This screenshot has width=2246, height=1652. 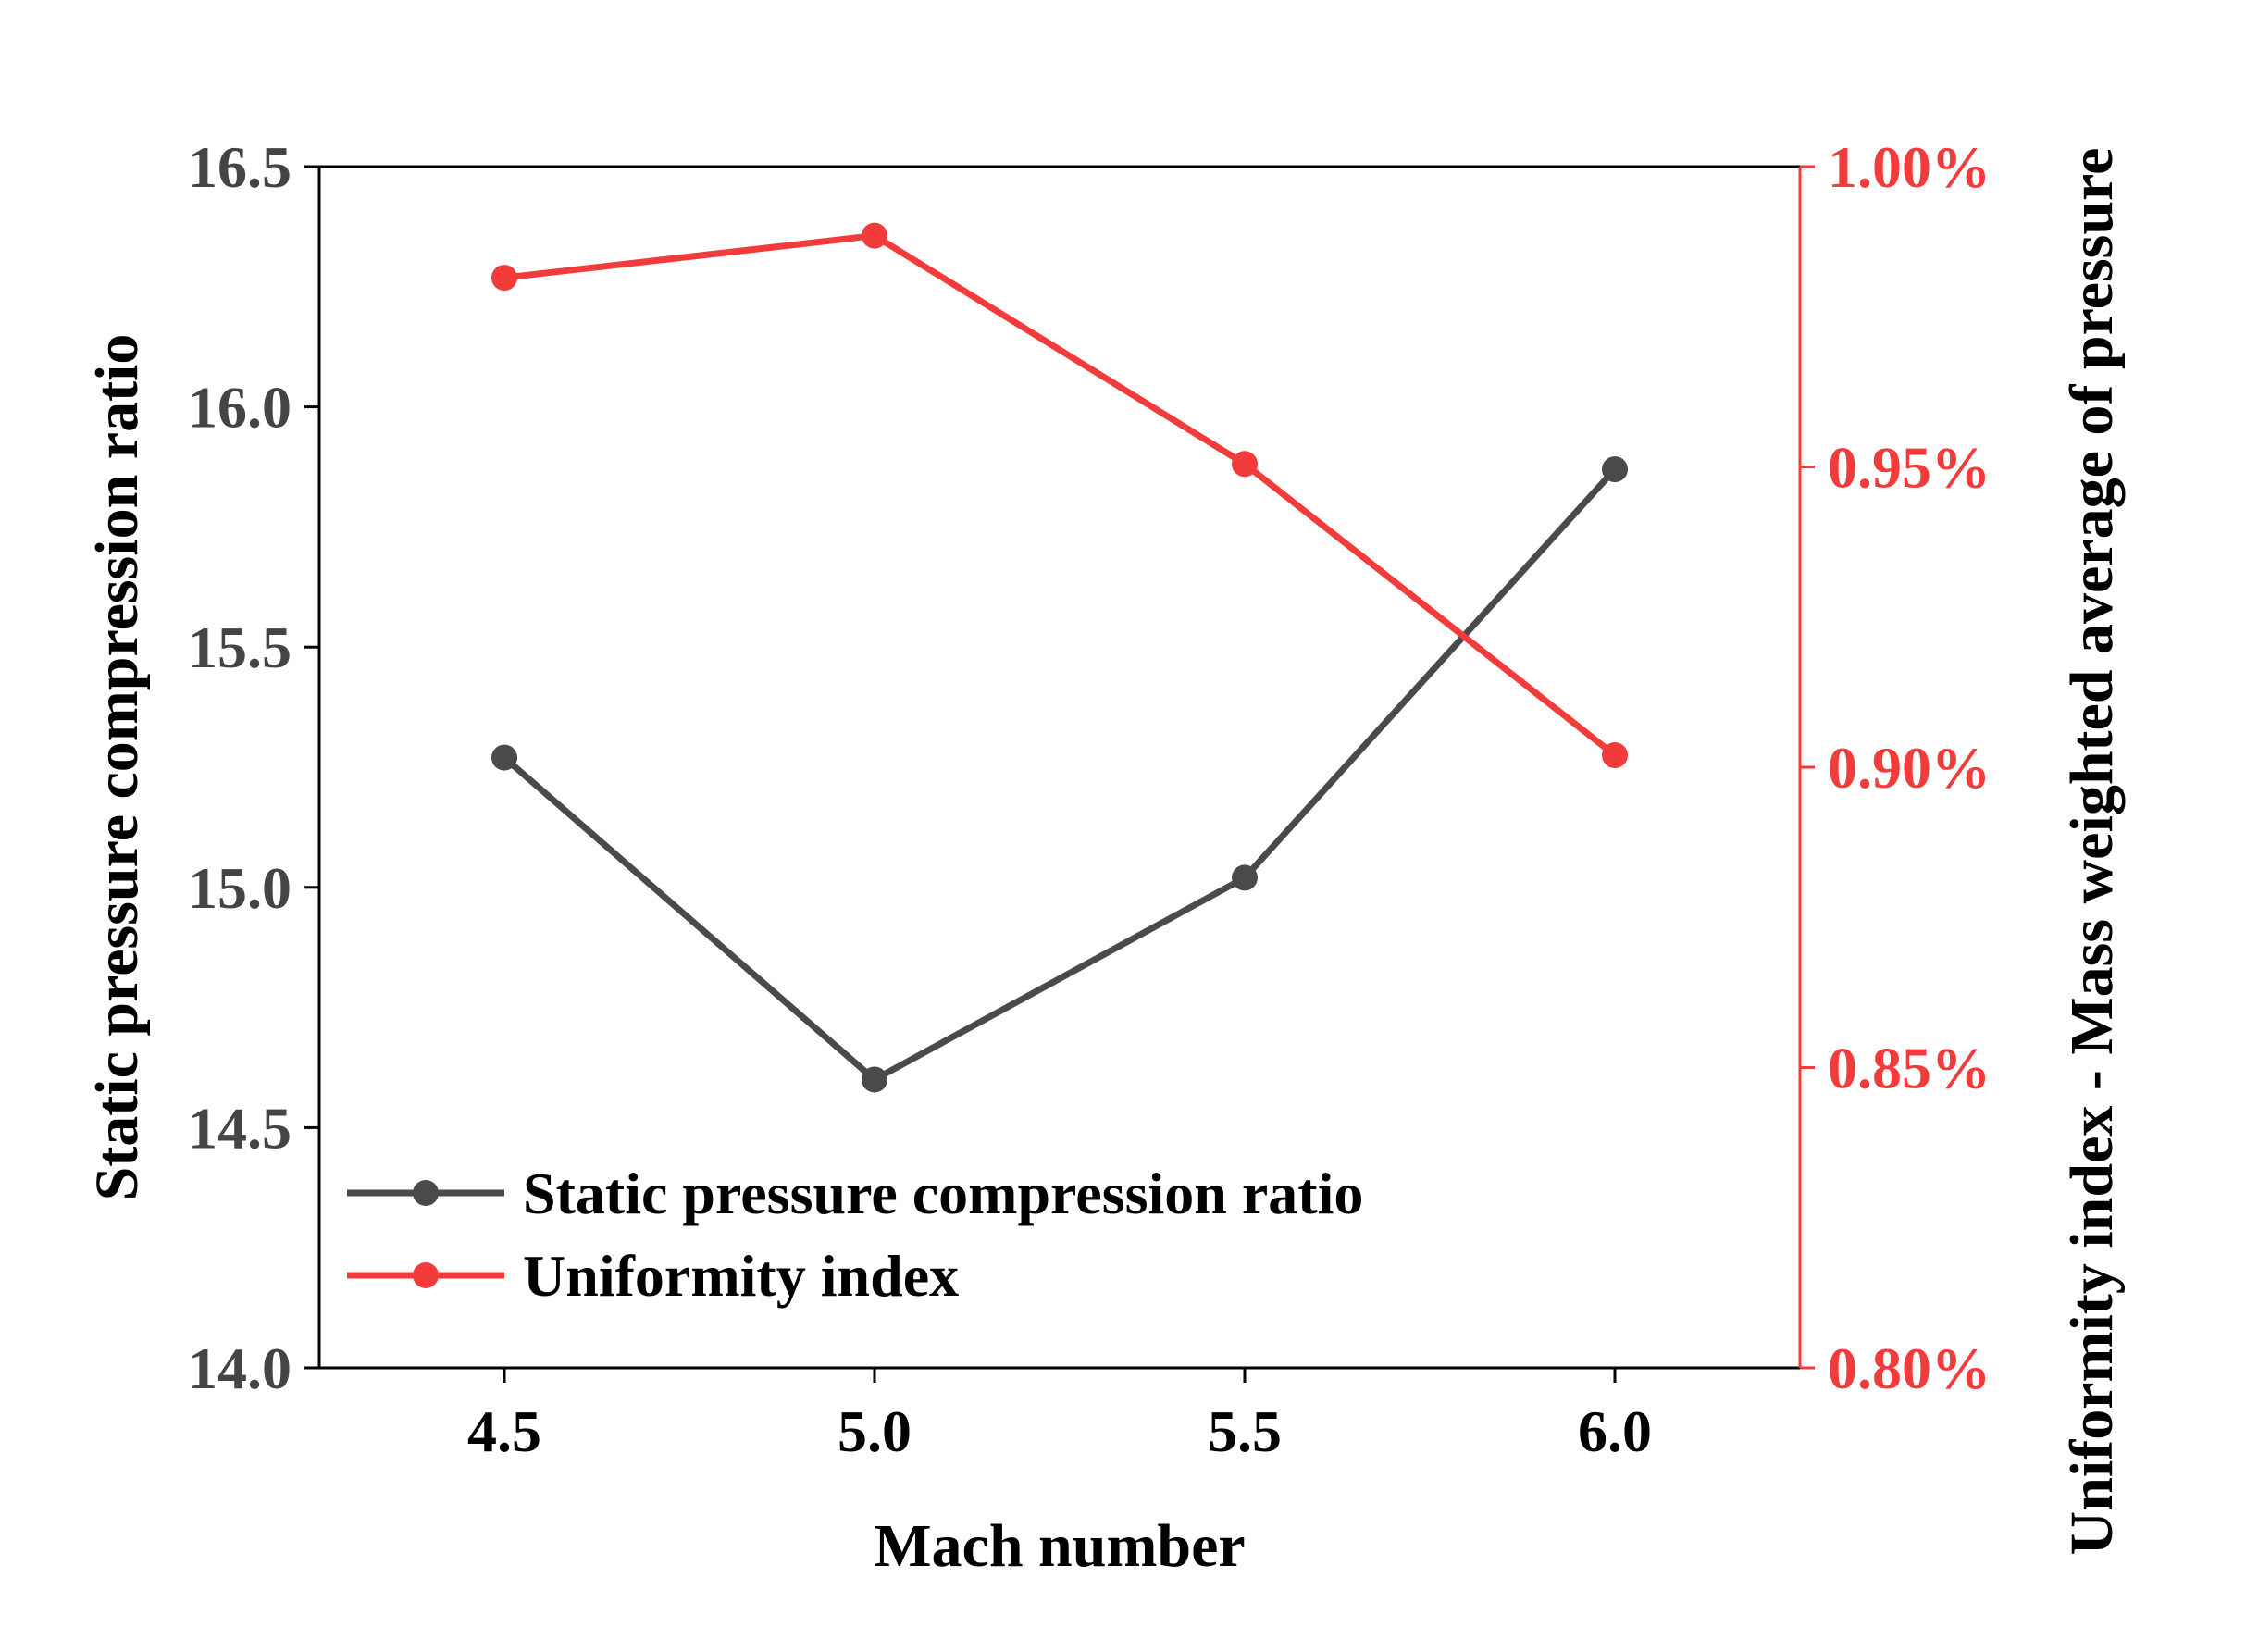 What do you see at coordinates (240, 167) in the screenshot?
I see `left-tick-label: 16.5` at bounding box center [240, 167].